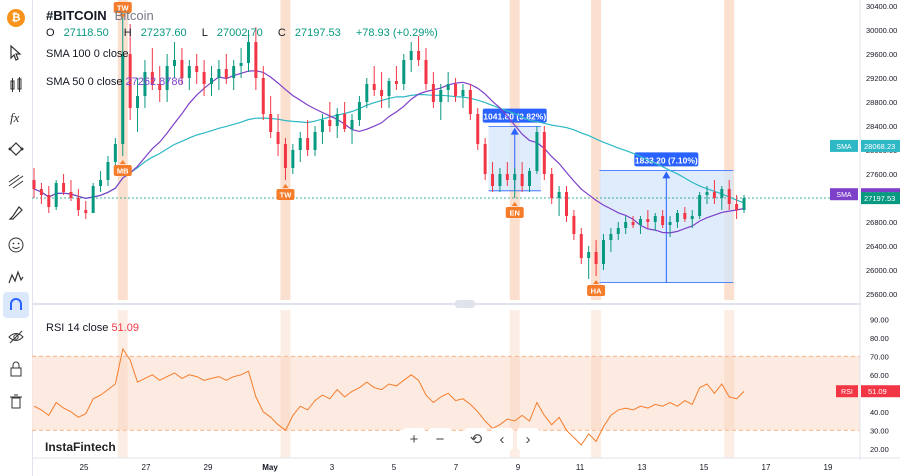 This screenshot has height=476, width=900. Describe the element at coordinates (86, 33) in the screenshot. I see `ohlc-open: 27118.50` at that location.